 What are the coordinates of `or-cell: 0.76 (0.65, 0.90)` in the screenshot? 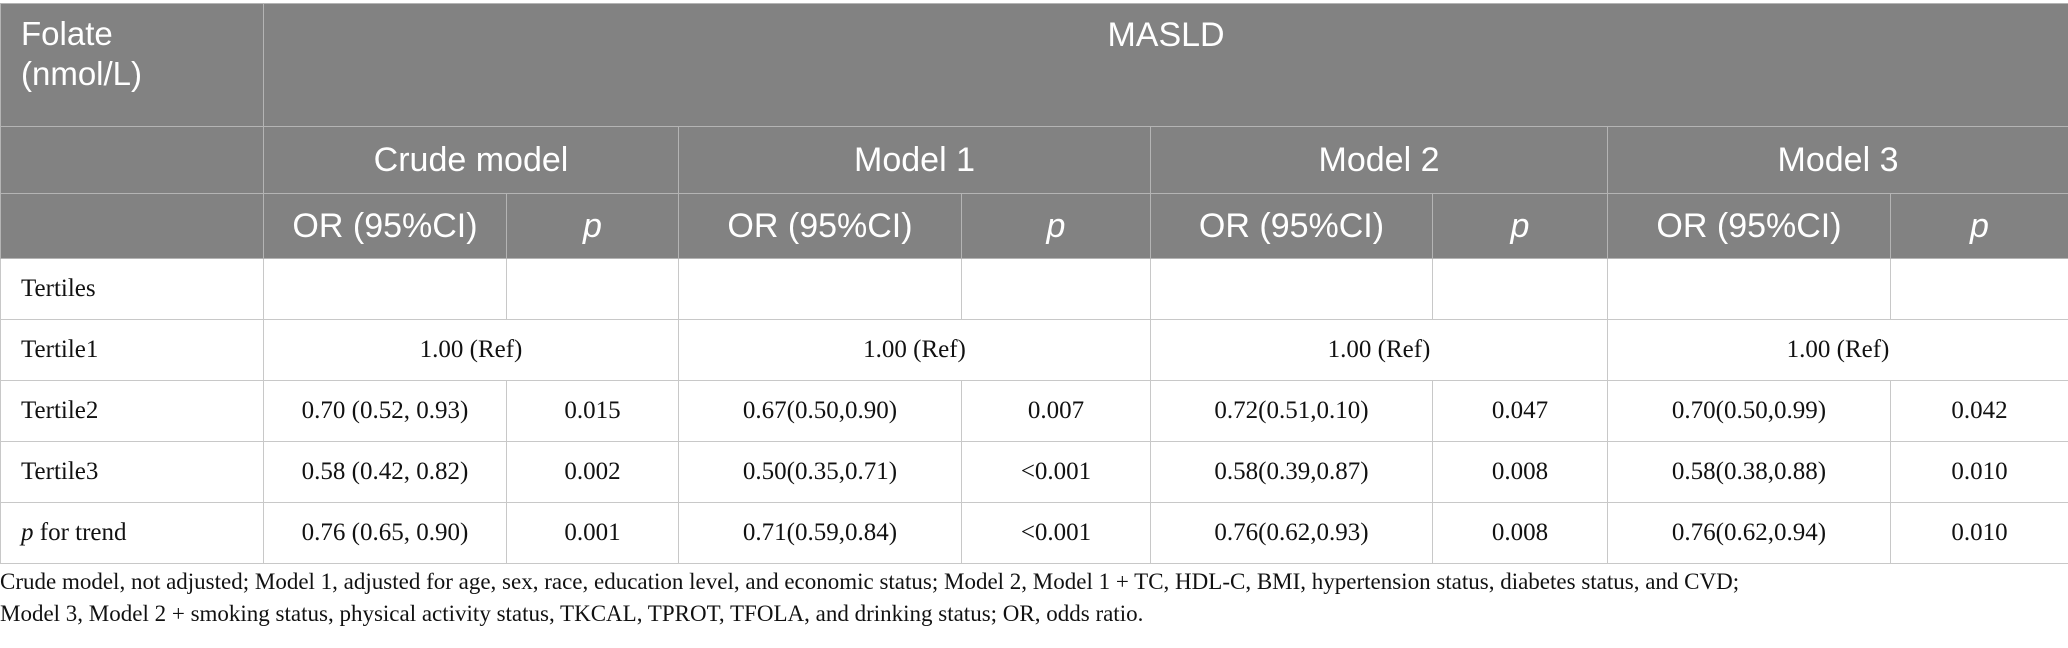 It's located at (385, 533).